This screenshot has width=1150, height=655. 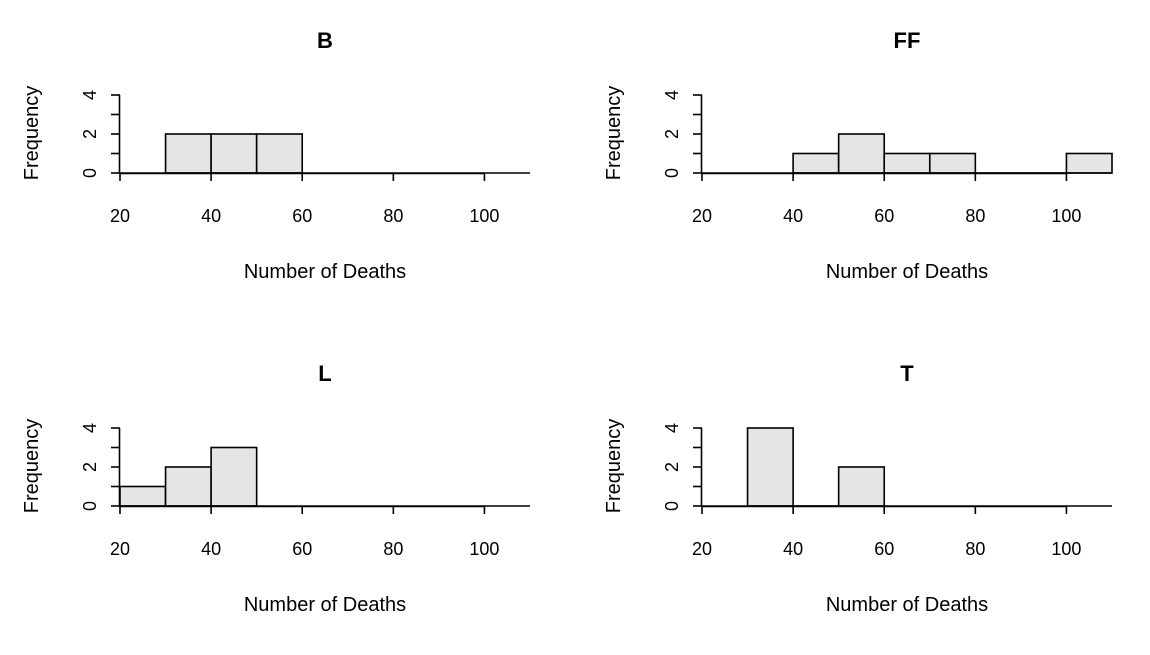 What do you see at coordinates (325, 40) in the screenshot?
I see `panel-title: B` at bounding box center [325, 40].